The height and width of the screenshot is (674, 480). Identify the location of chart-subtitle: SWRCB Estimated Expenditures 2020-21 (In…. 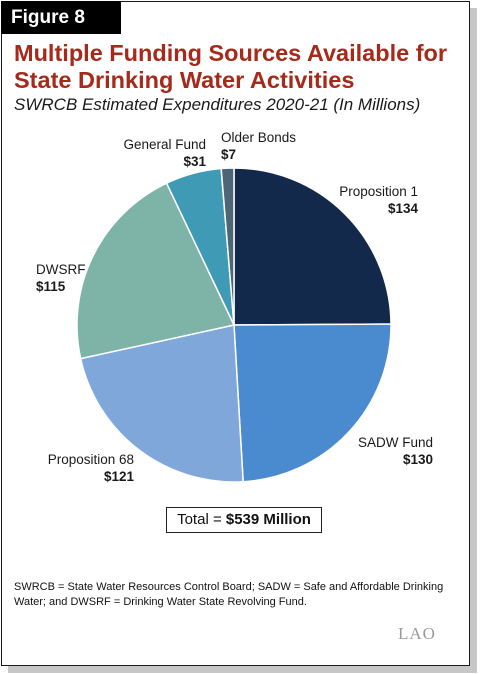
(217, 104).